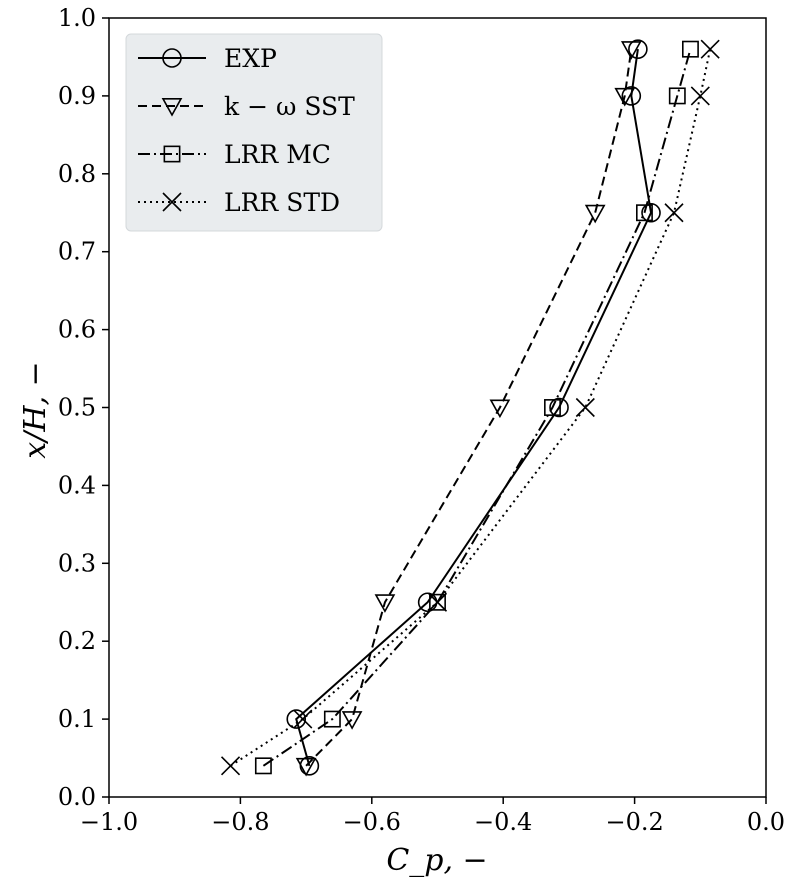 Image resolution: width=797 pixels, height=883 pixels. I want to click on y-axis-label: x/H, −, so click(35, 409).